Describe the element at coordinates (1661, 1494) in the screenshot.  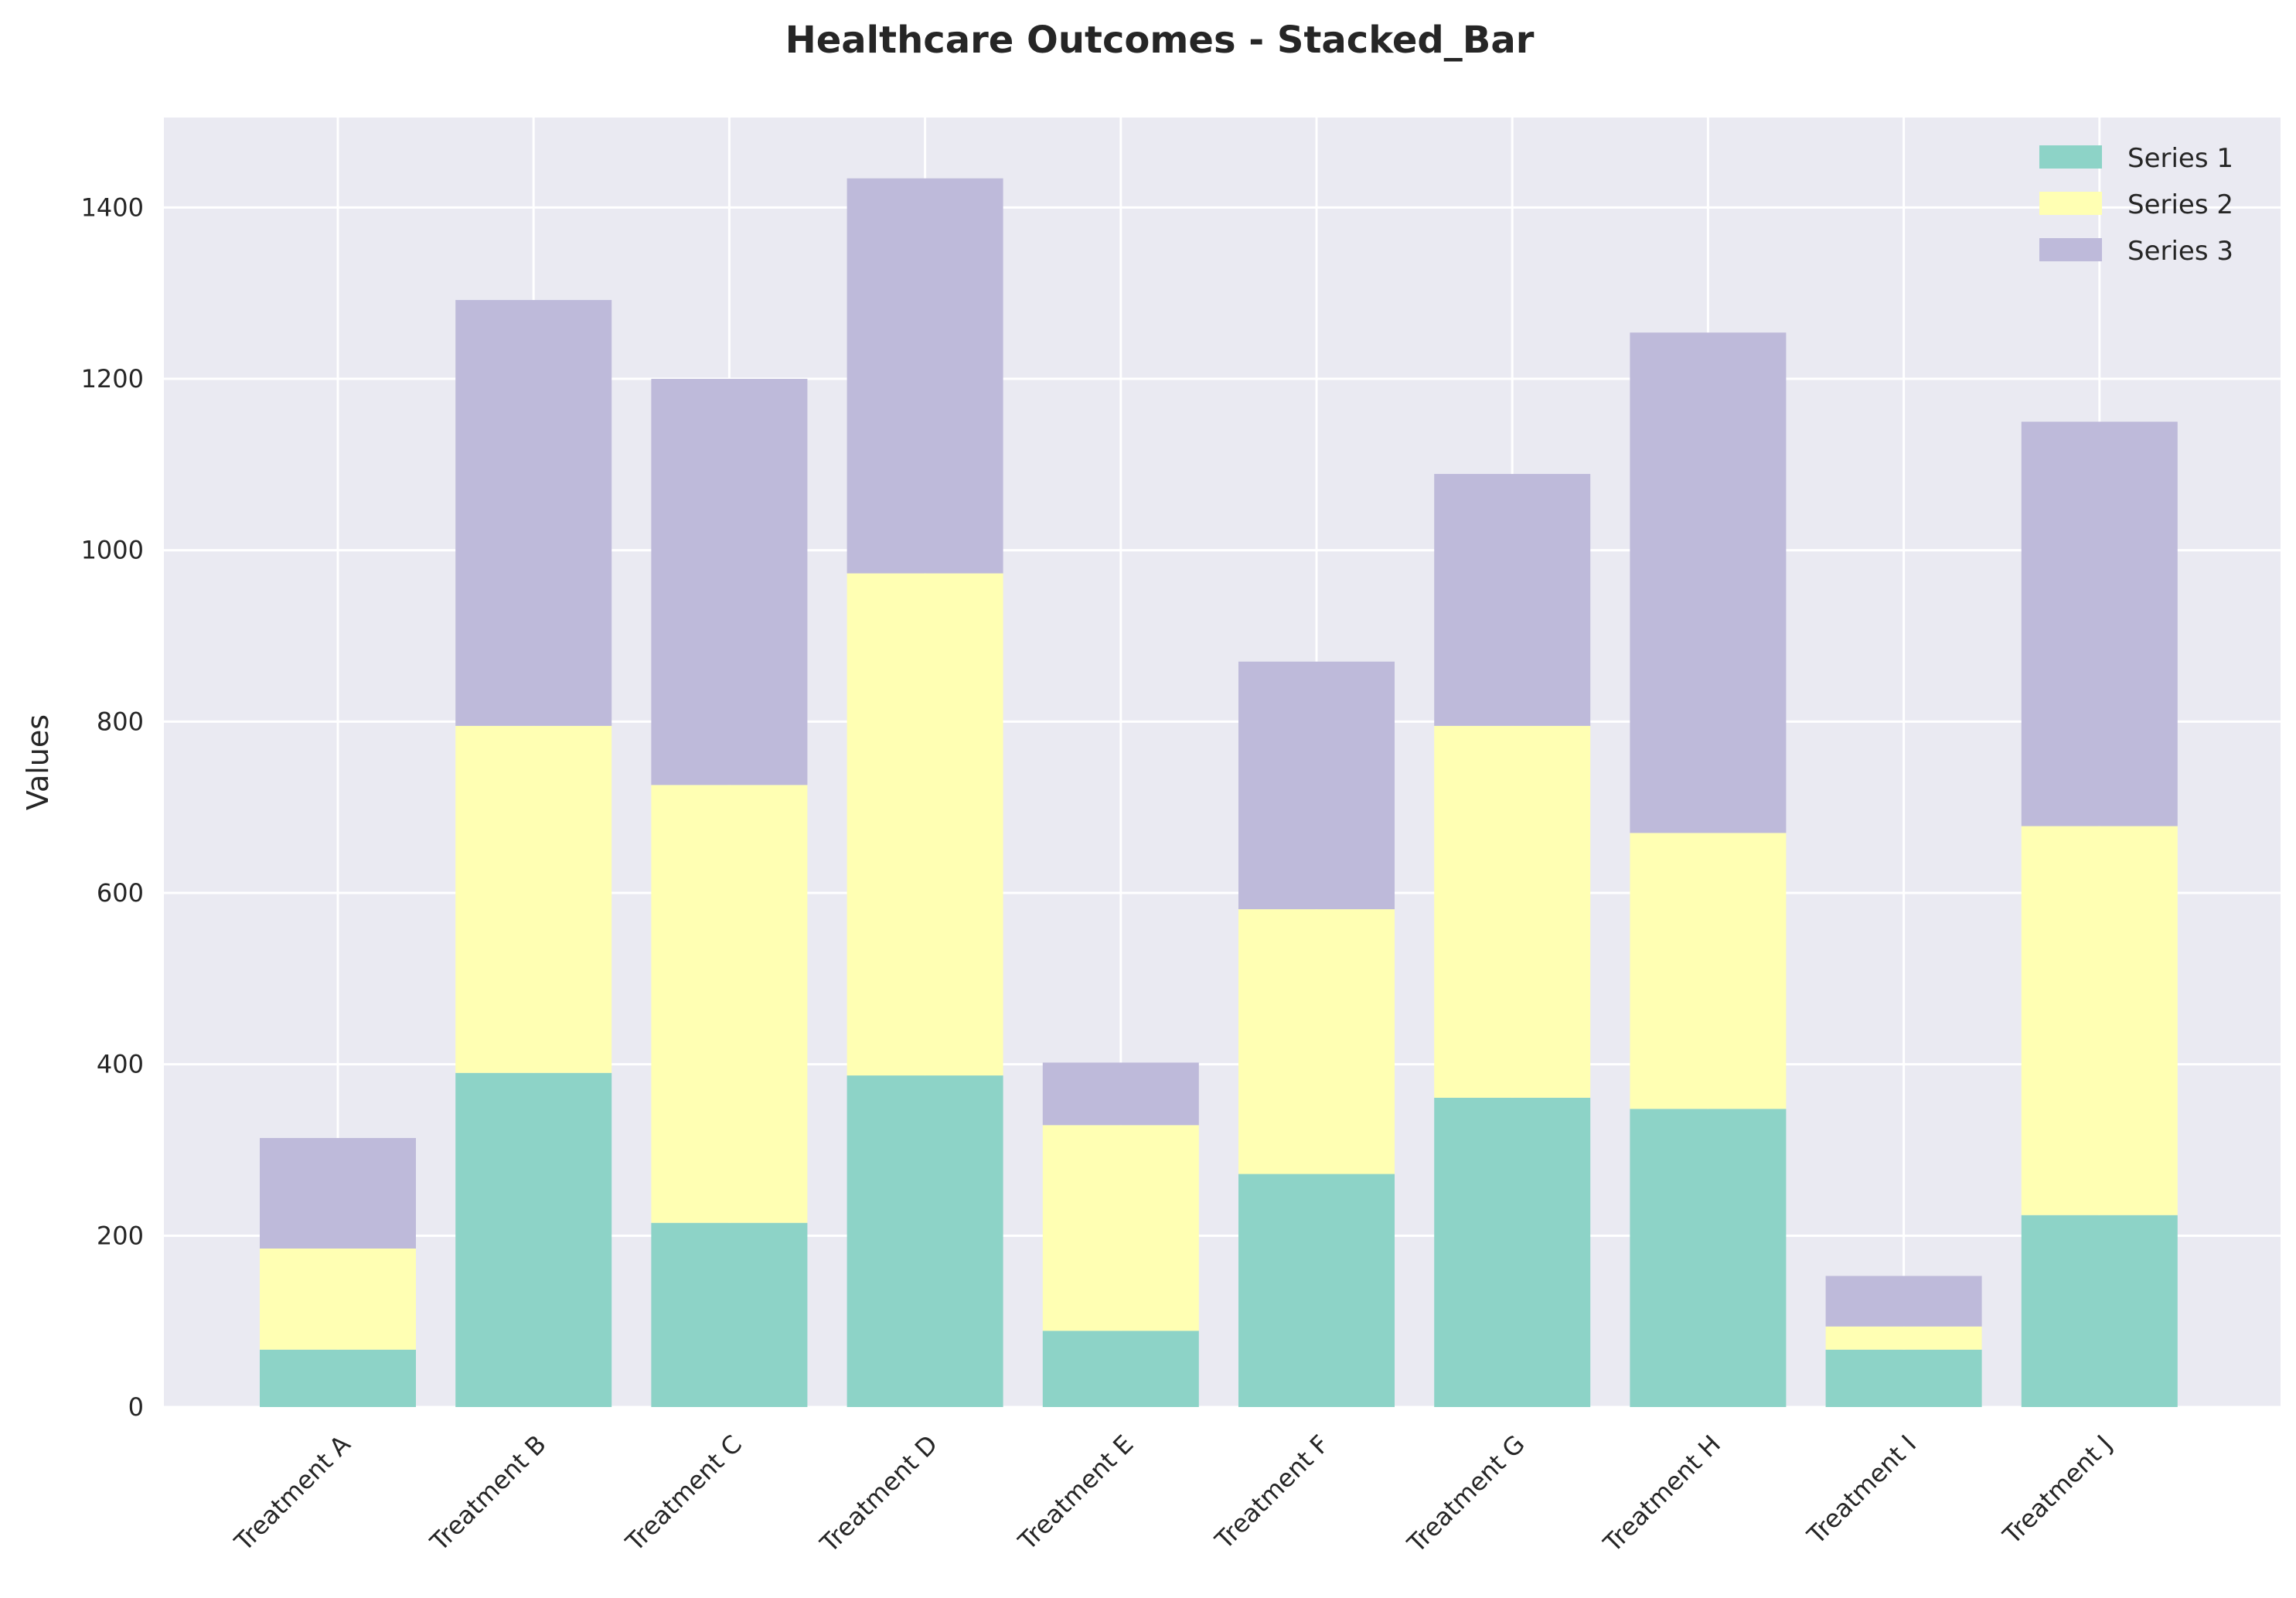
I see `x-tick-label: Treatment H` at that location.